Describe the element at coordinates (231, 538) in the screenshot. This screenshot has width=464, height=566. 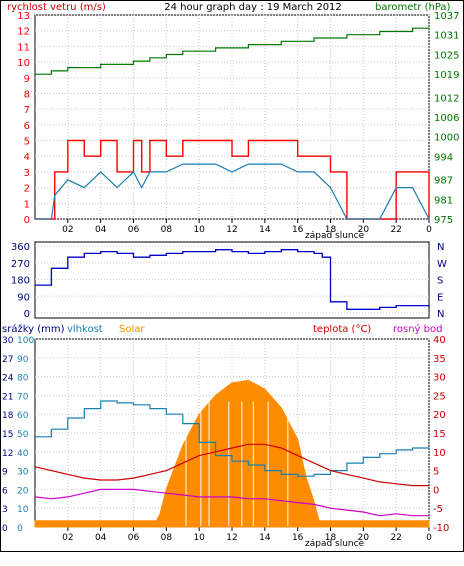
I see `panel3-x-tick-label: 12` at that location.